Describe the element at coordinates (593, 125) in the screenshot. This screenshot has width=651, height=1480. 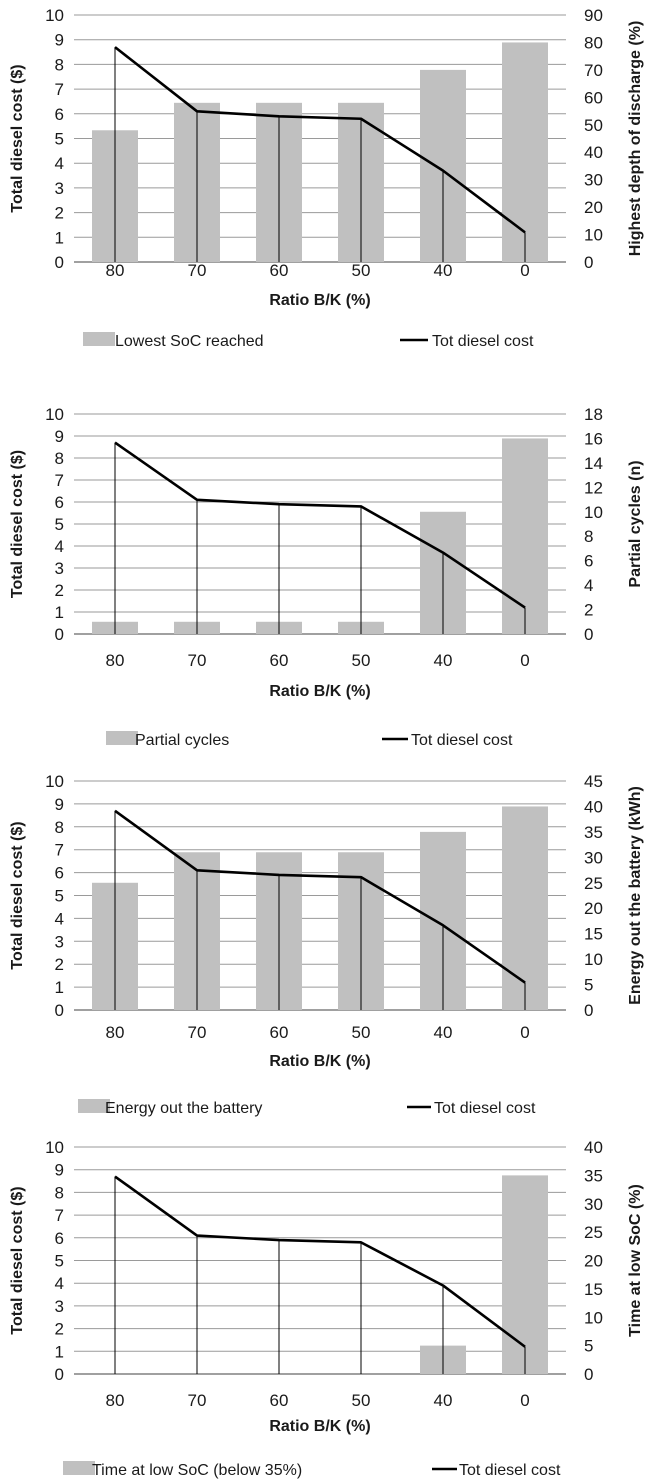
I see `right-axis-tick: 50` at that location.